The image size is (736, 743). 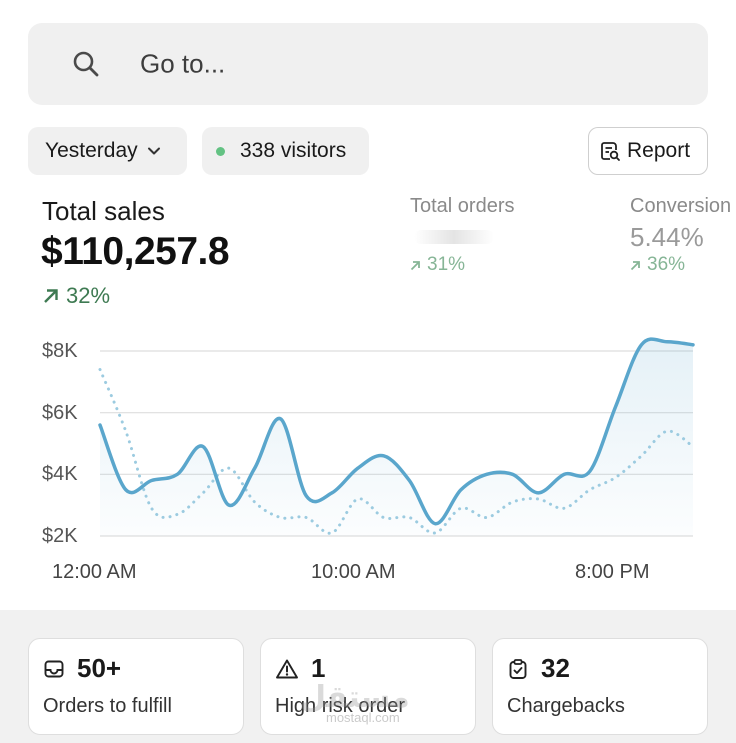 I want to click on conversion-label: Conversion, so click(x=681, y=206).